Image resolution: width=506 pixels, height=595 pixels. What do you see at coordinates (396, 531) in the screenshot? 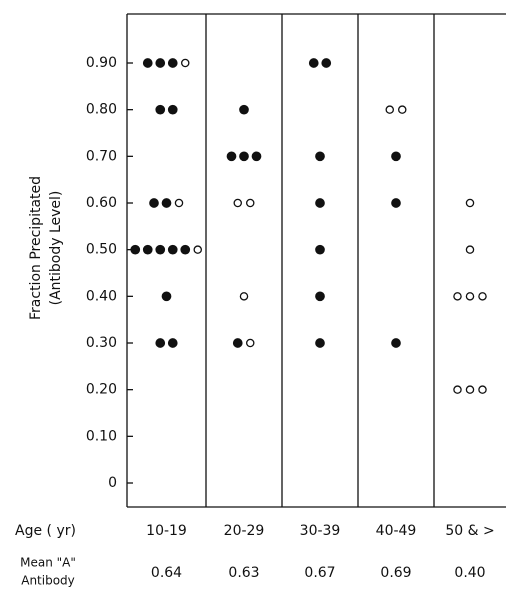
I see `x-tick-label: 40-49` at bounding box center [396, 531].